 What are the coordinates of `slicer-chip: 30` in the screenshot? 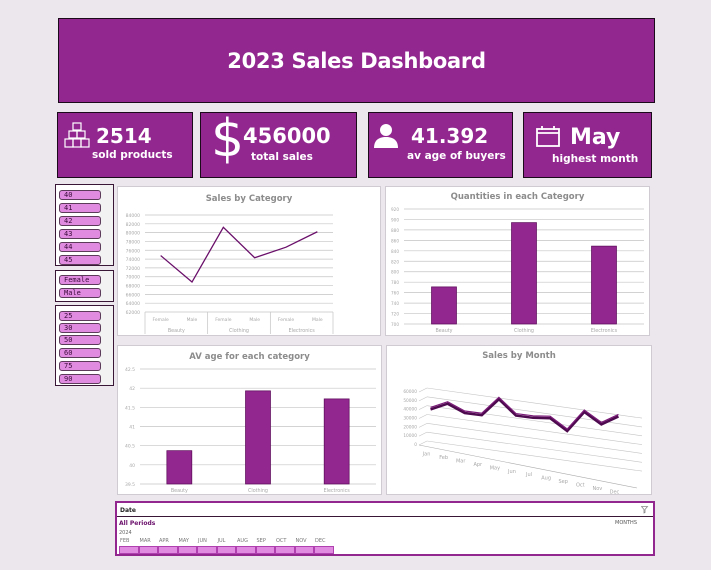 It's located at (80, 328).